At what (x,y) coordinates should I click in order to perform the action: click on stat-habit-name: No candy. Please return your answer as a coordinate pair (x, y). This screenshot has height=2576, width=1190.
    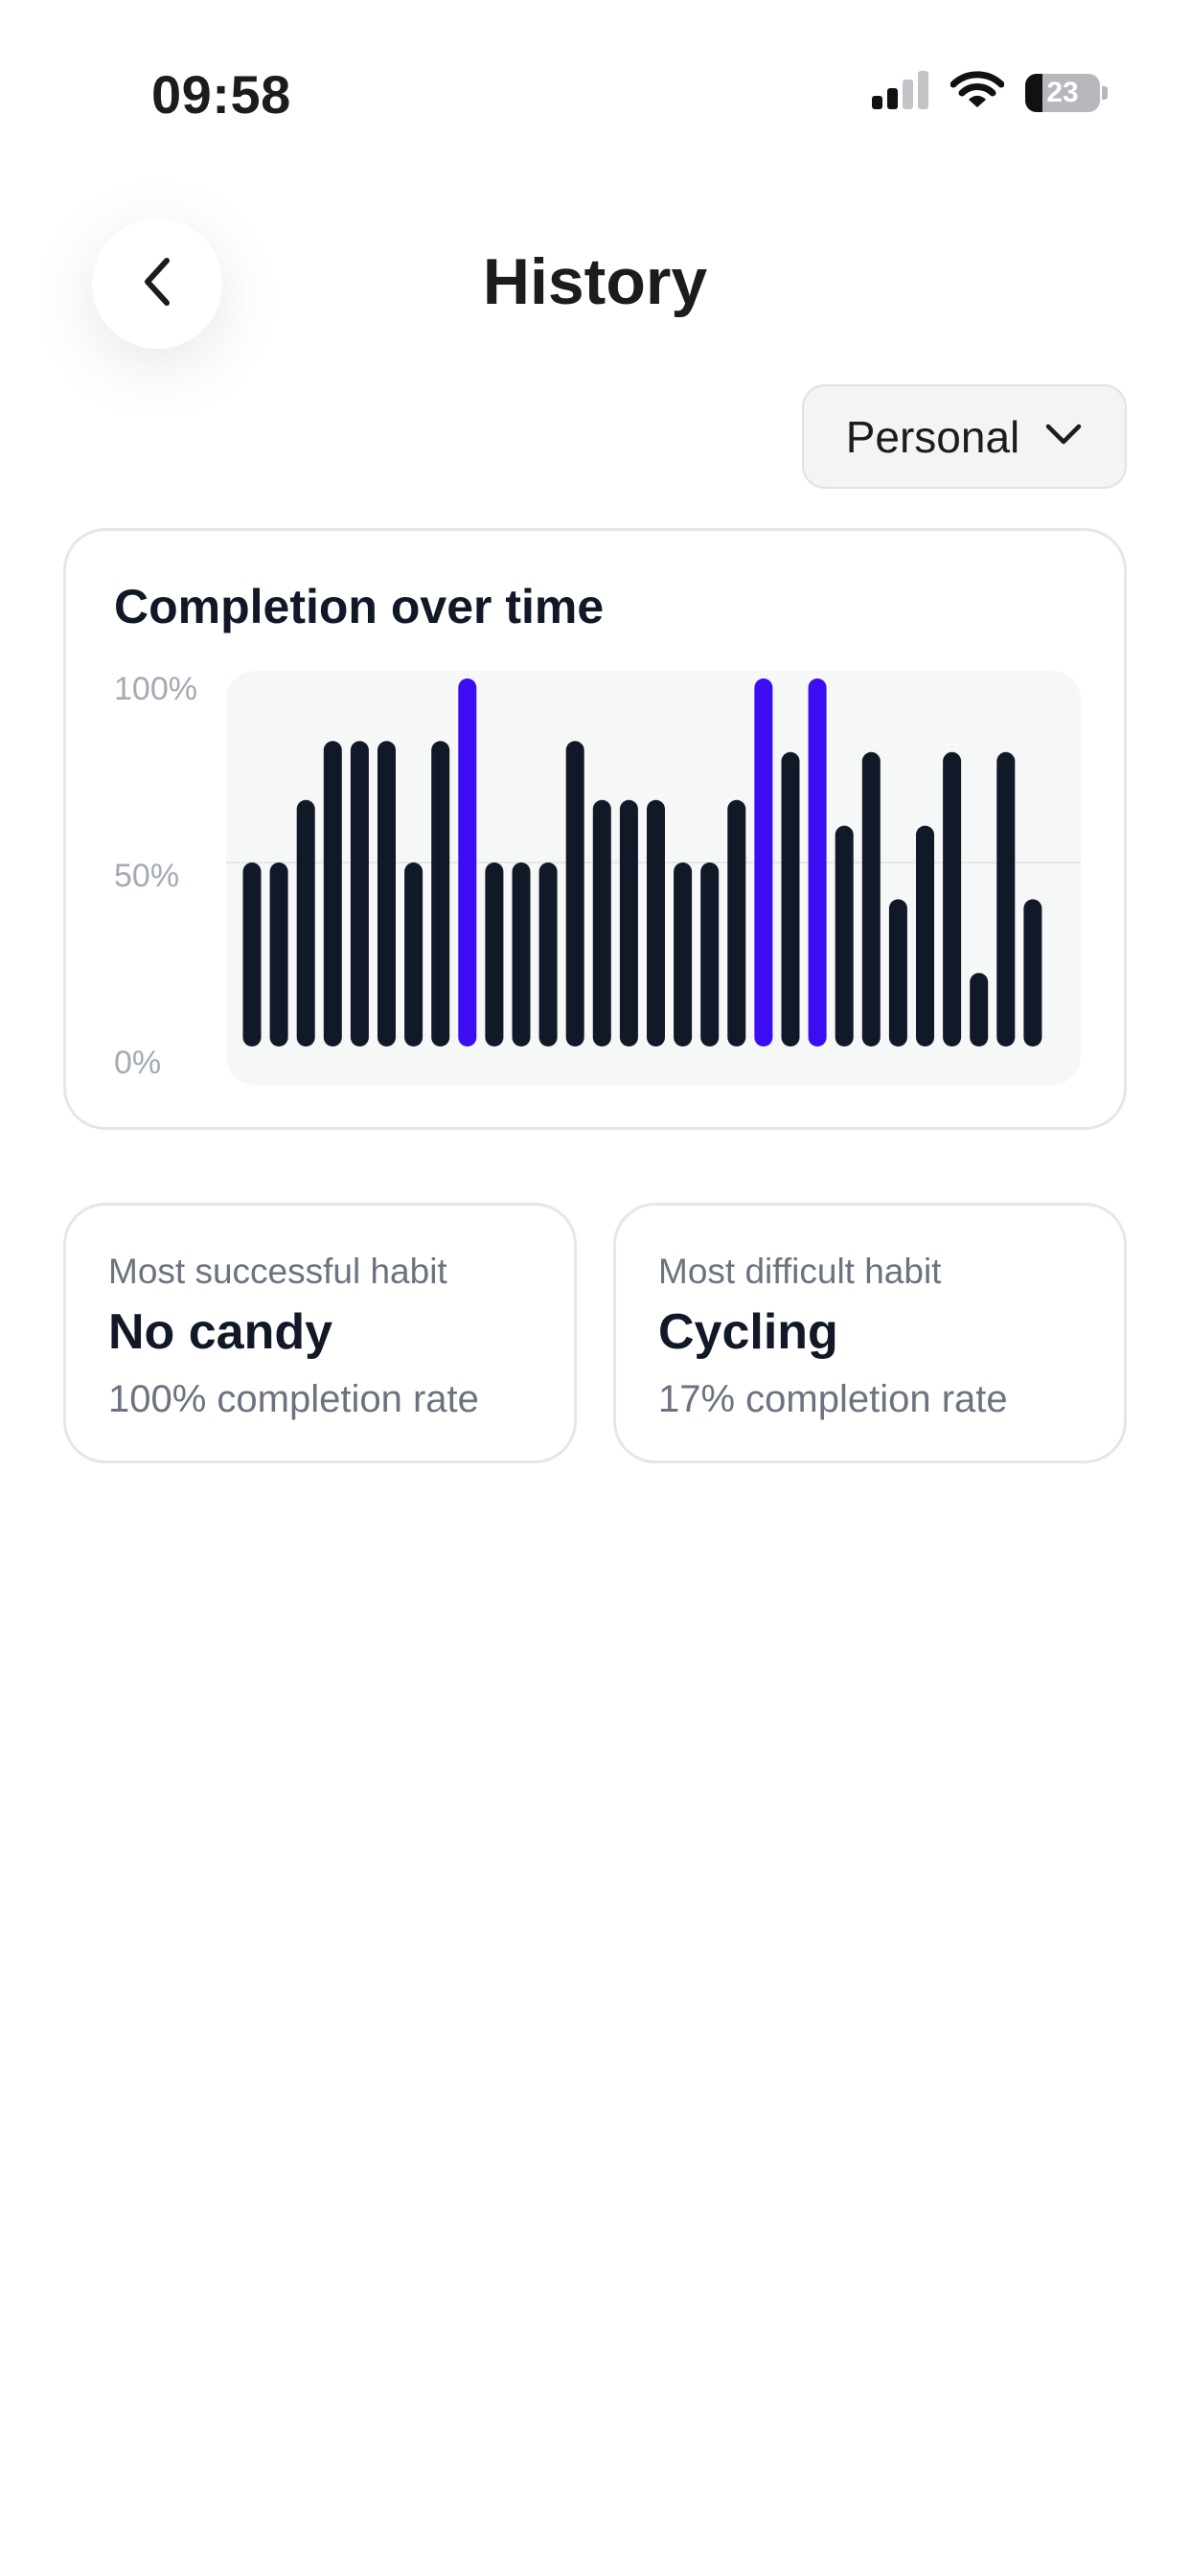
    Looking at the image, I should click on (221, 1332).